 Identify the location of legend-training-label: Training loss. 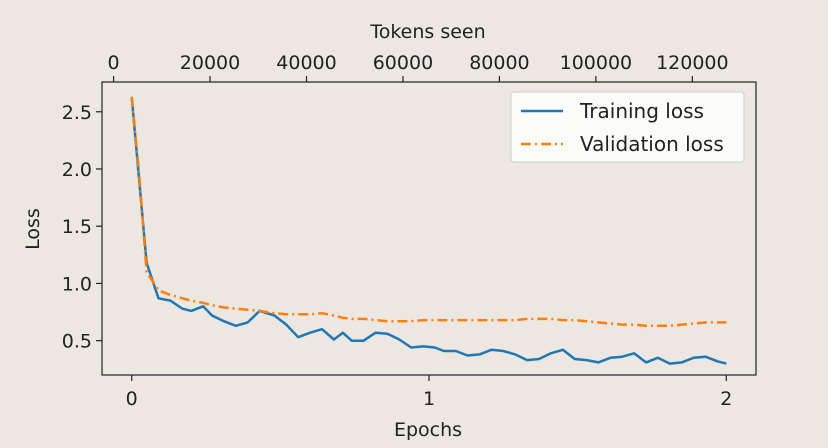
(641, 111).